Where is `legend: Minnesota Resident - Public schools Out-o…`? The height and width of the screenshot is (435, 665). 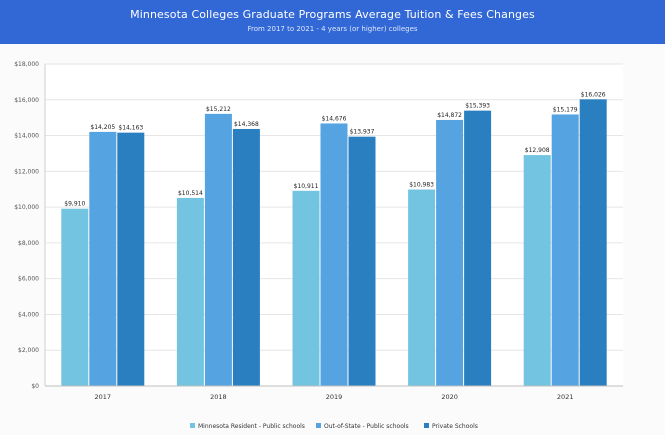
legend: Minnesota Resident - Public schools Out-o… is located at coordinates (334, 426).